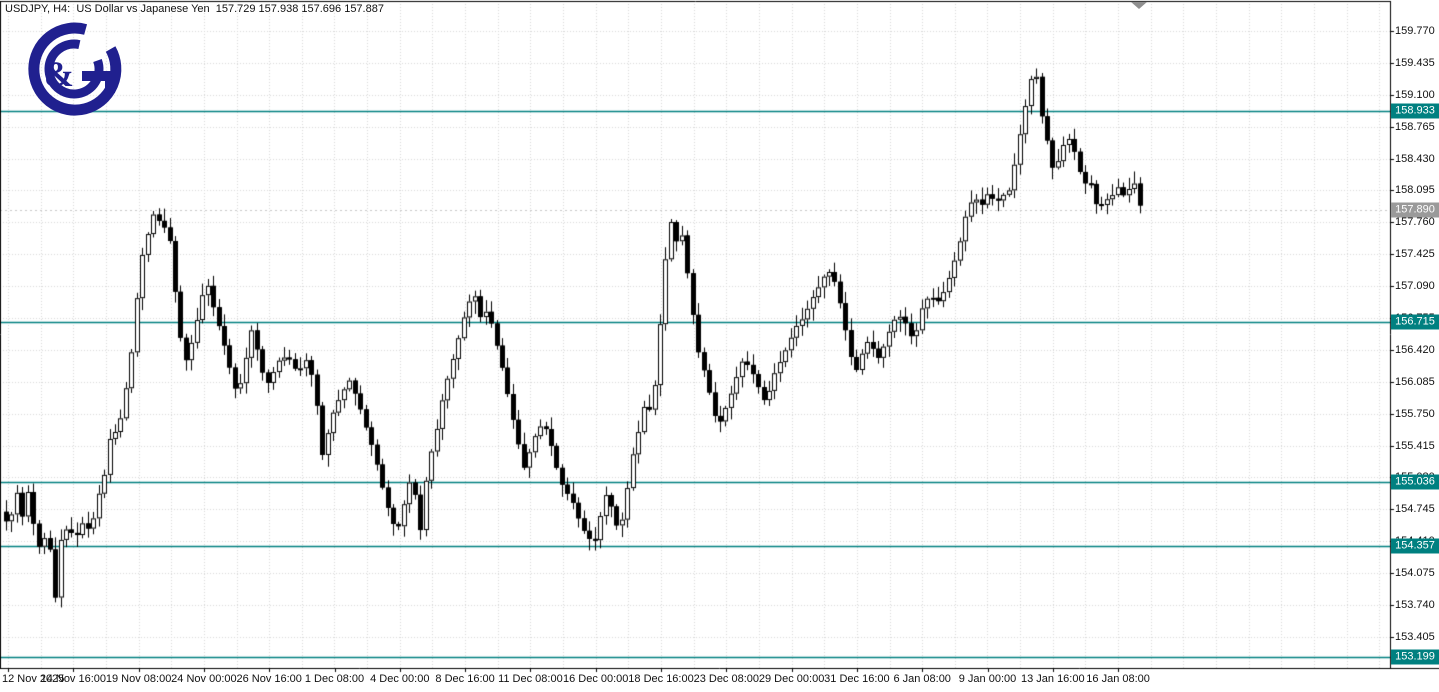 The width and height of the screenshot is (1439, 692). Describe the element at coordinates (1415, 210) in the screenshot. I see `current-price-label: 157.890` at that location.